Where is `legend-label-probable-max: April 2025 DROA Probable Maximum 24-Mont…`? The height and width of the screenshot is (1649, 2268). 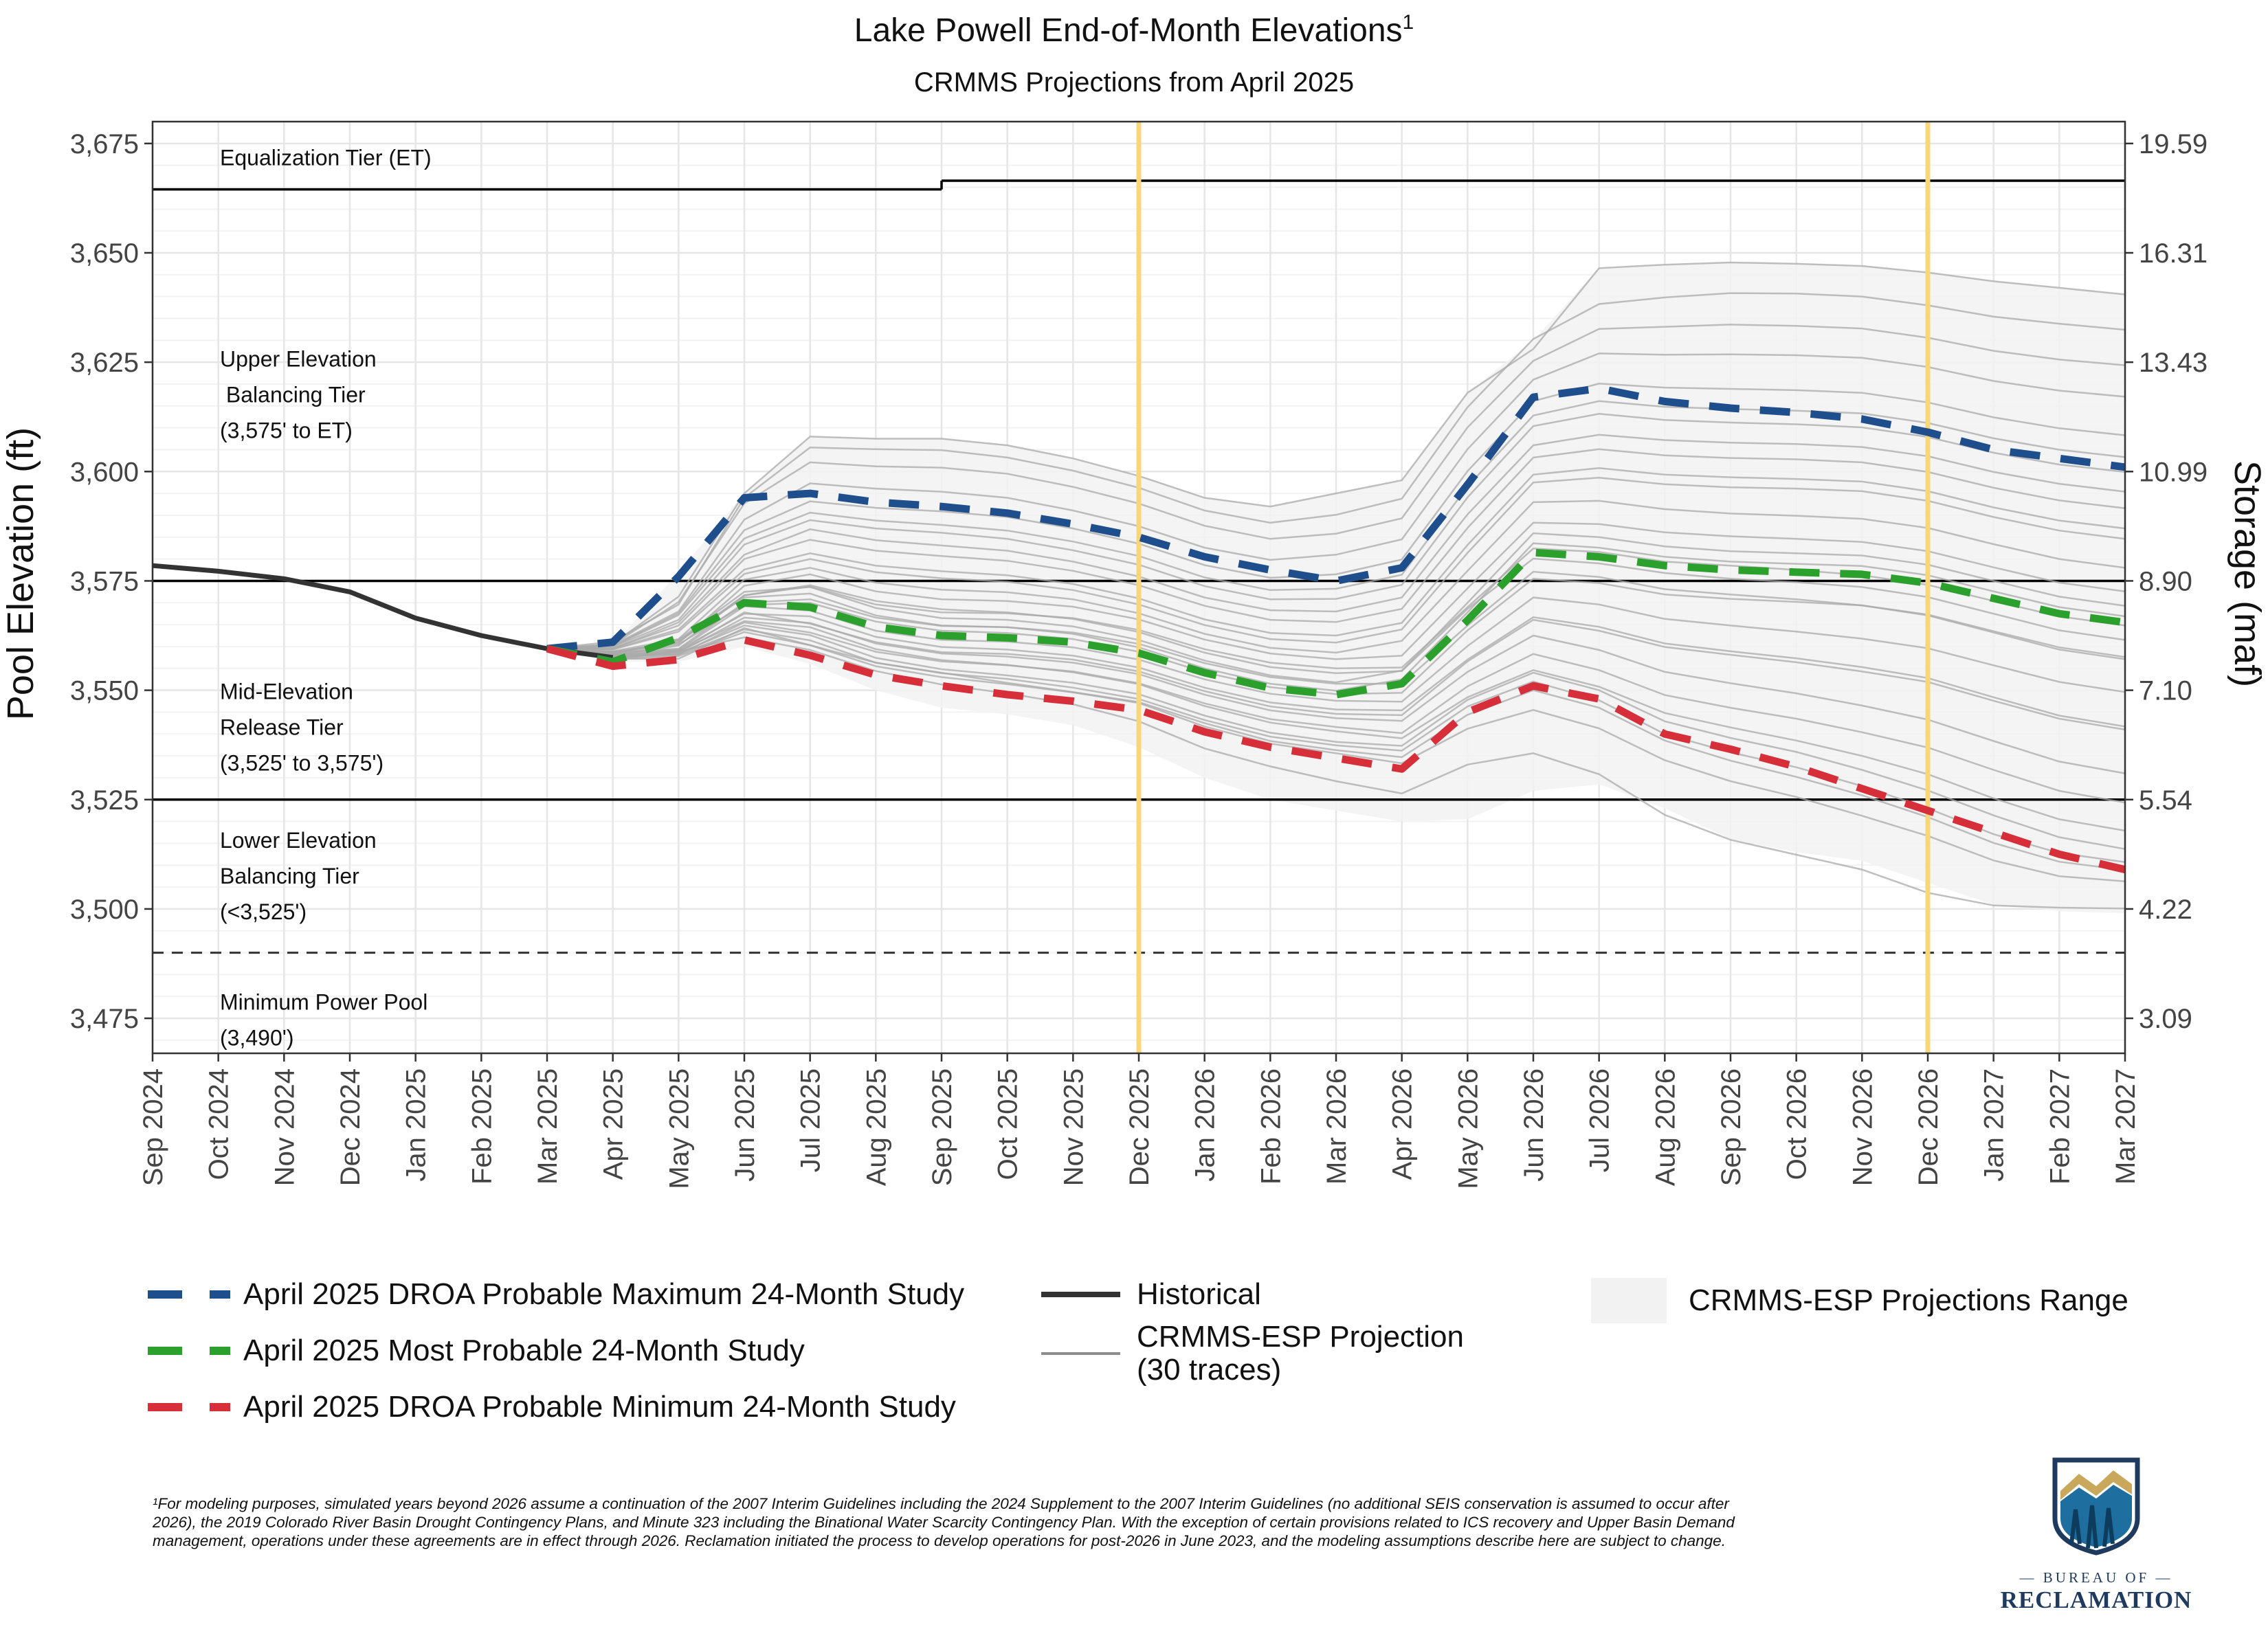
legend-label-probable-max: April 2025 DROA Probable Maximum 24-Mont… is located at coordinates (604, 1294).